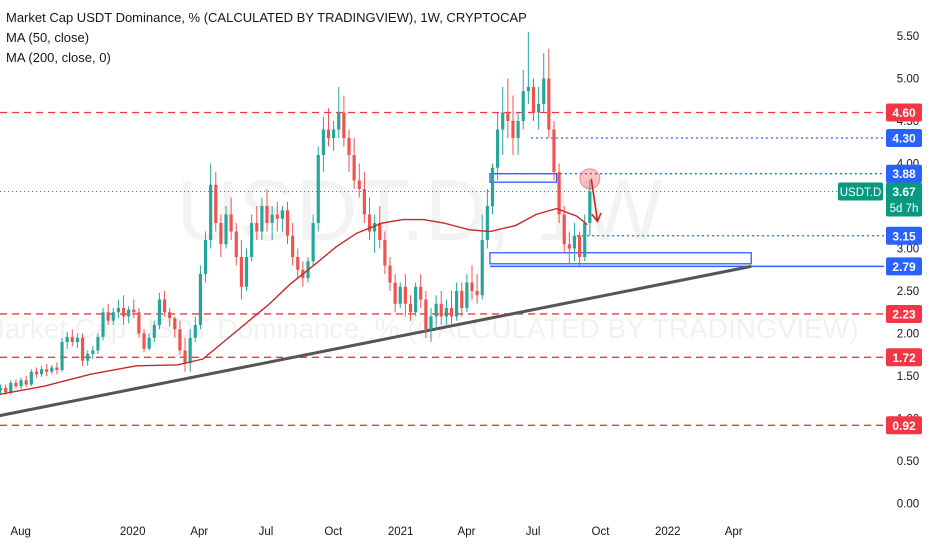 The height and width of the screenshot is (550, 932). I want to click on time-axis-bg, so click(466, 534).